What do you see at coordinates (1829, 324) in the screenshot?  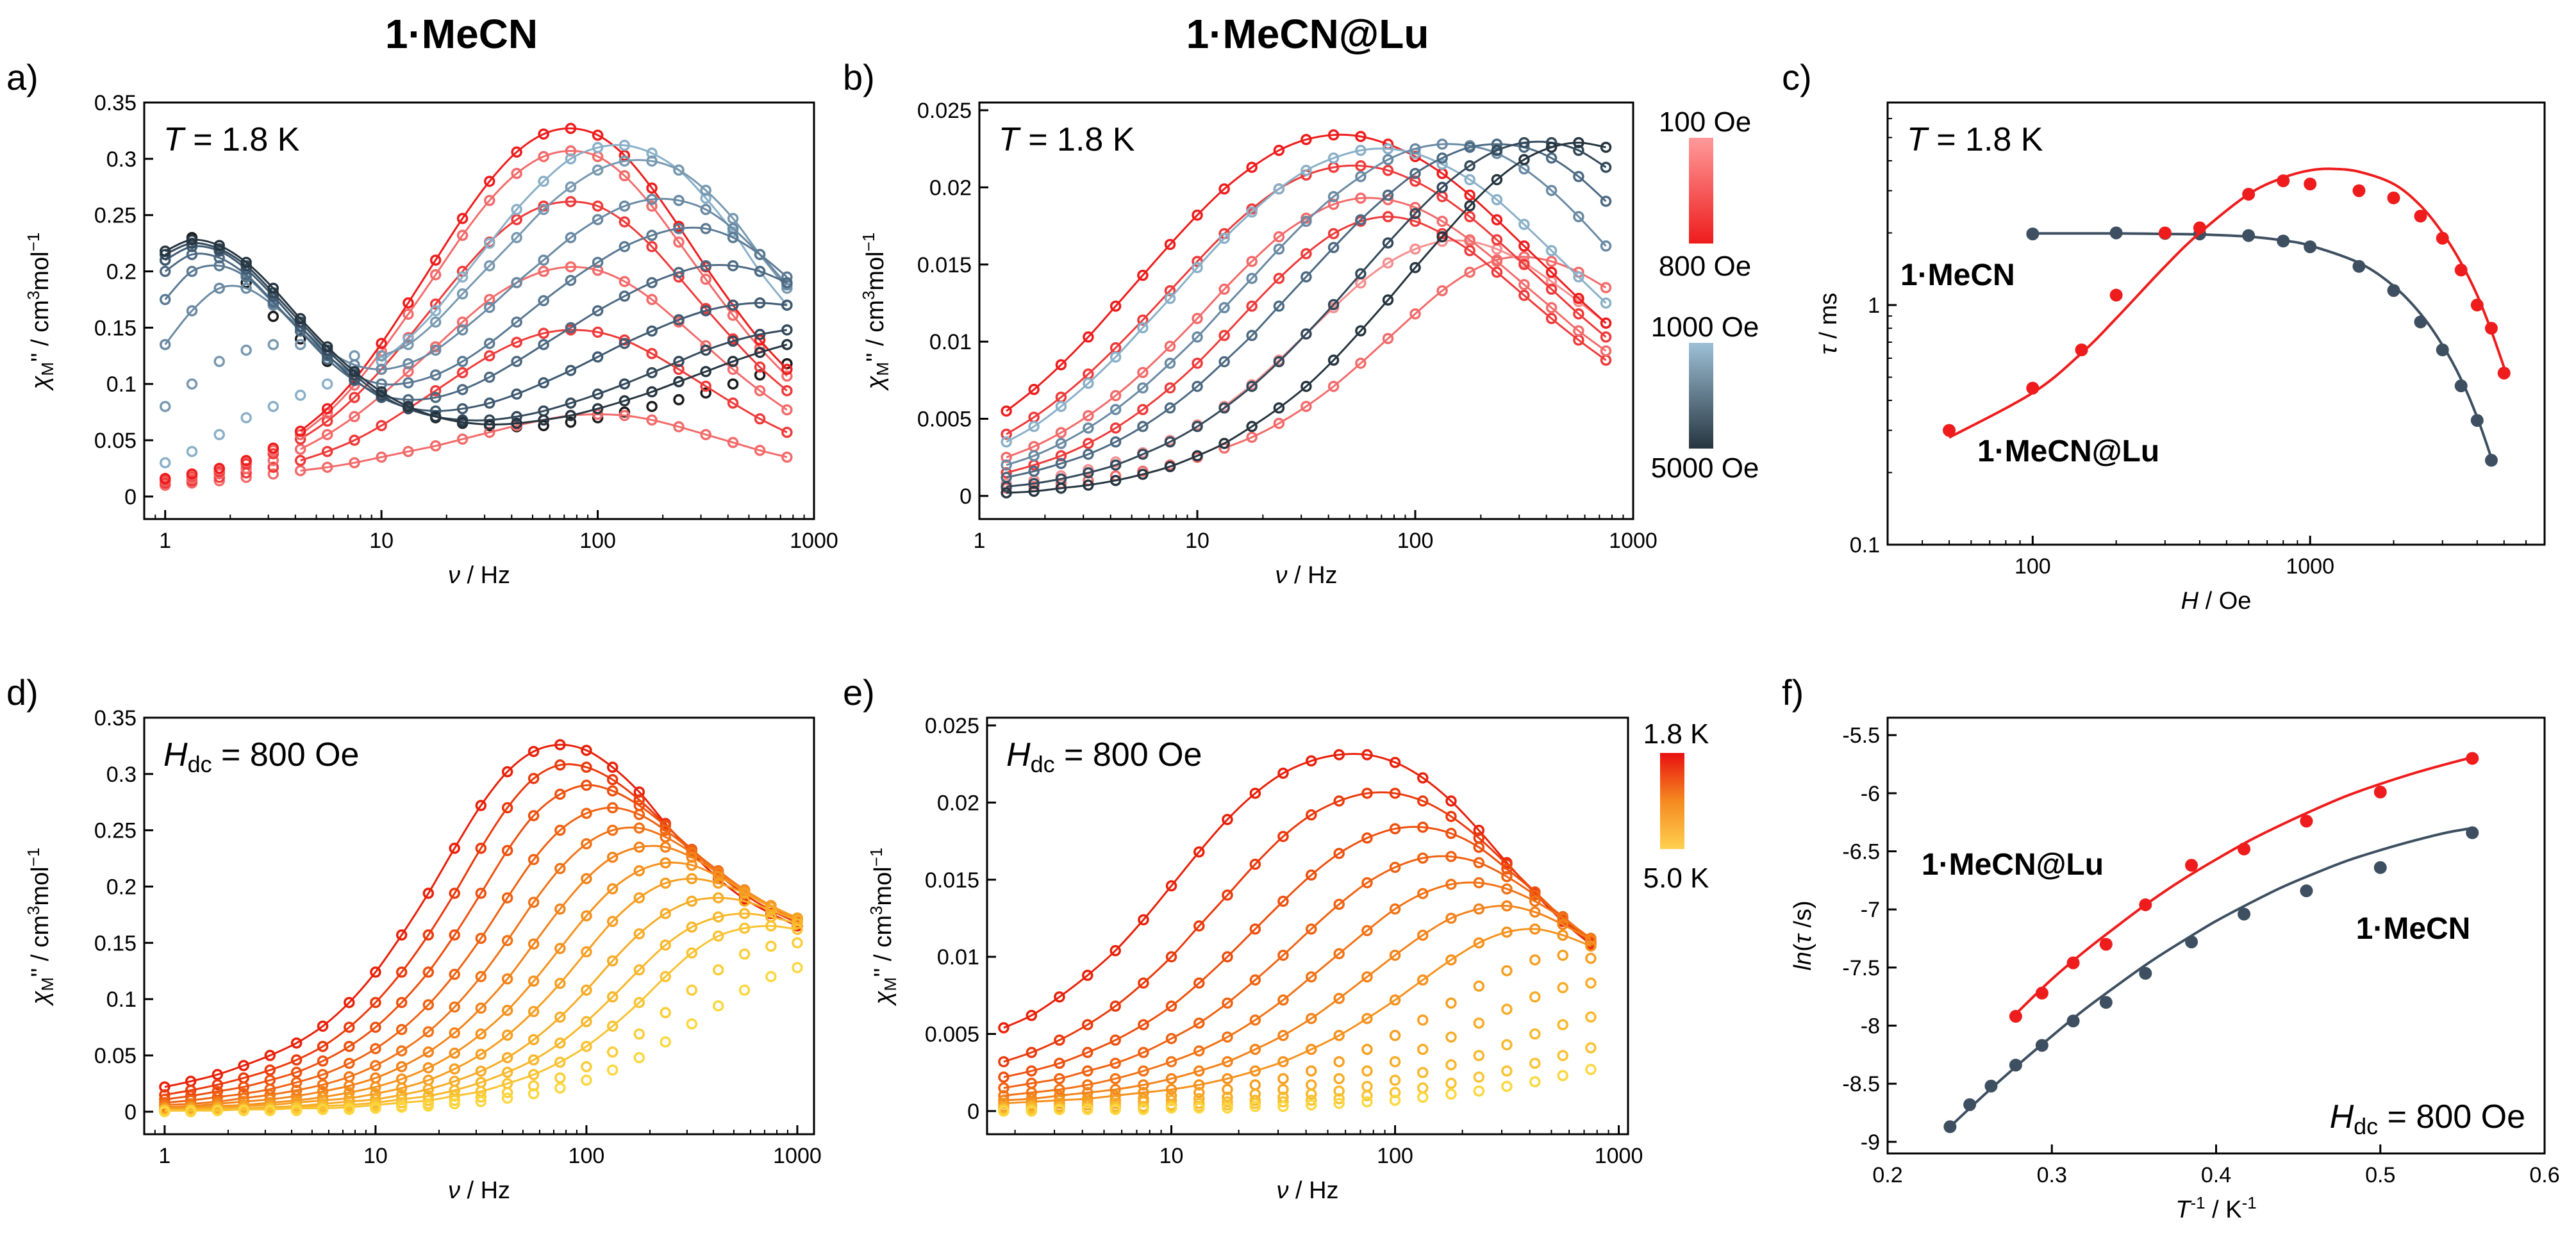 I see `y-axis-label: τ / ms` at bounding box center [1829, 324].